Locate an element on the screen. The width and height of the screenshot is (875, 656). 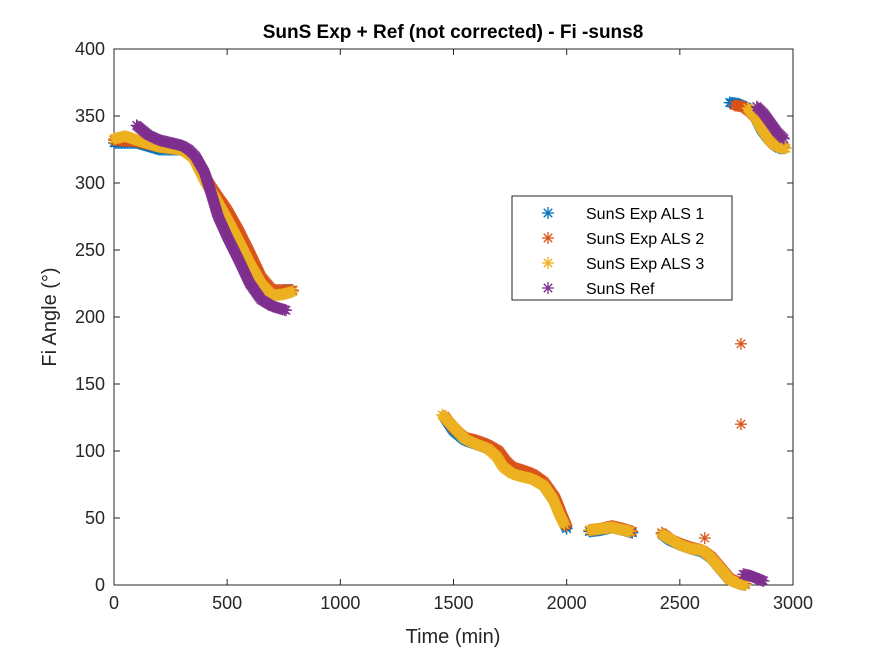
y-tick-label: 50 is located at coordinates (95, 518).